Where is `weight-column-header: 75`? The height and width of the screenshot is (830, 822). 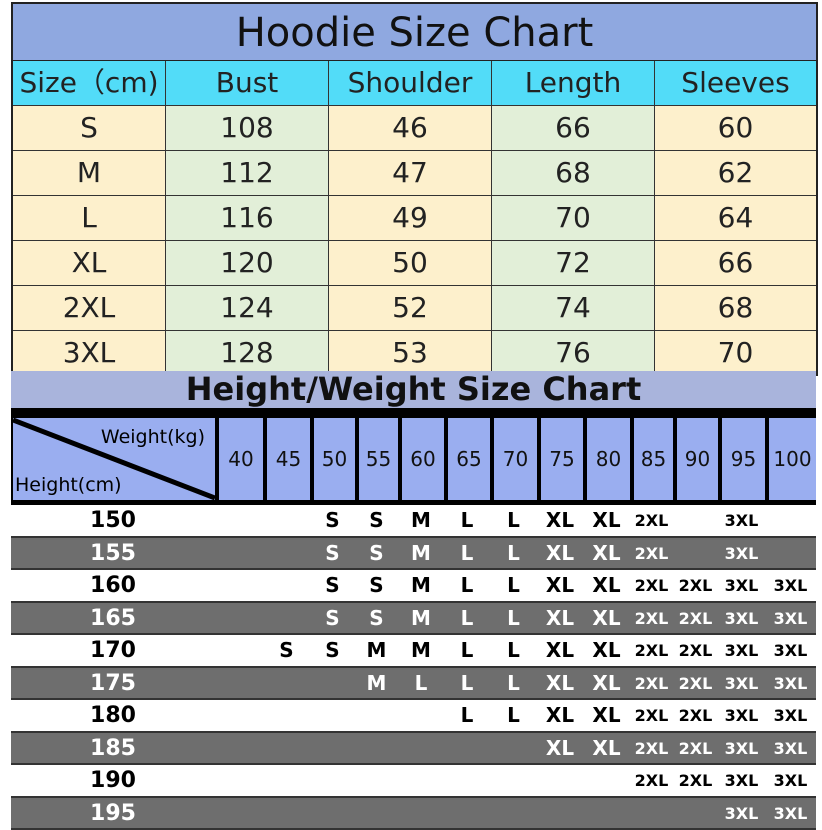 weight-column-header: 75 is located at coordinates (562, 459).